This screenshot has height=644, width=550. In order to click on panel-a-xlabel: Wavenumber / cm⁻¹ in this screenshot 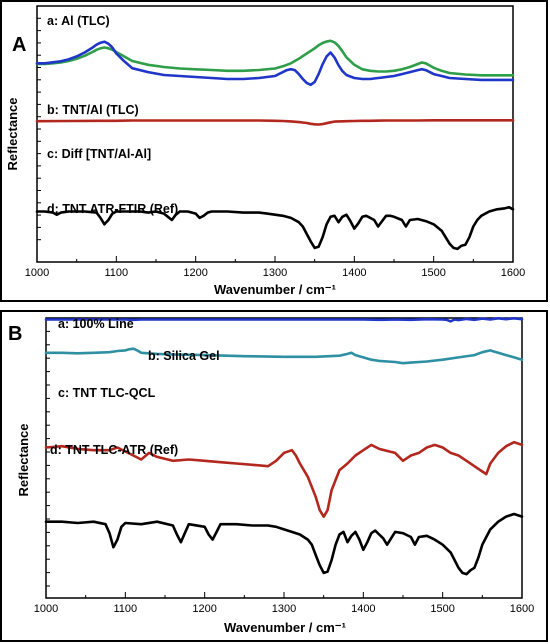, I will do `click(275, 289)`.